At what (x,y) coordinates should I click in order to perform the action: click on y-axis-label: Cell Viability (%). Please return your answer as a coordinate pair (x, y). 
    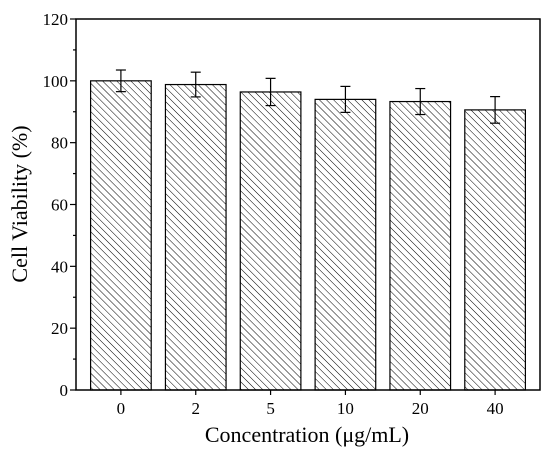
    Looking at the image, I should click on (19, 203).